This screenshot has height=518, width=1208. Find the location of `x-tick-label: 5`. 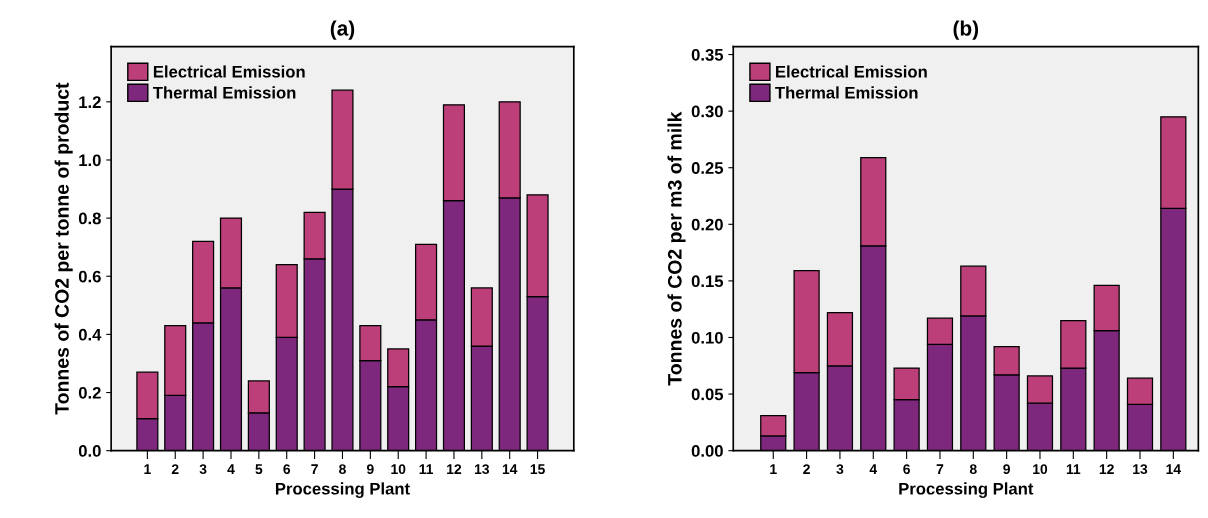

x-tick-label: 5 is located at coordinates (259, 469).